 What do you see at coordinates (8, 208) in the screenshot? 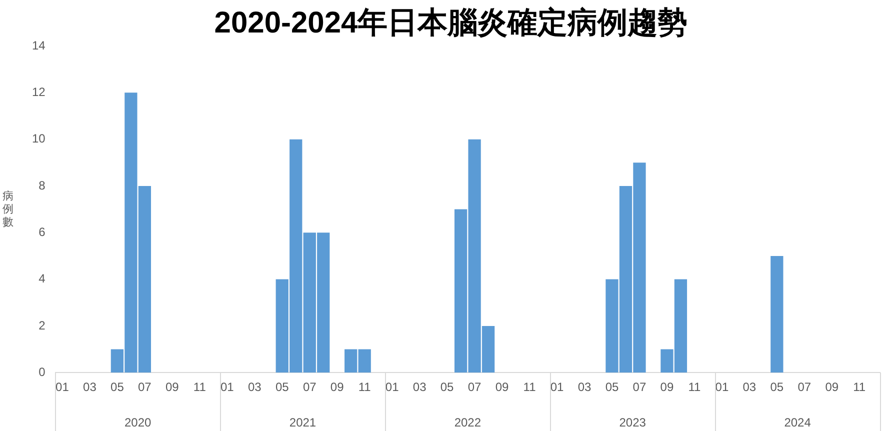
I see `y-axis-title: 病例數` at bounding box center [8, 208].